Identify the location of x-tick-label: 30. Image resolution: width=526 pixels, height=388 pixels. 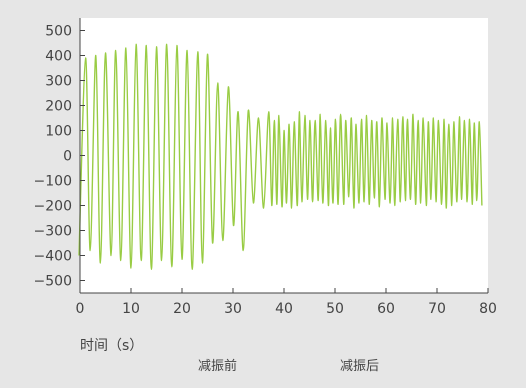
(233, 309).